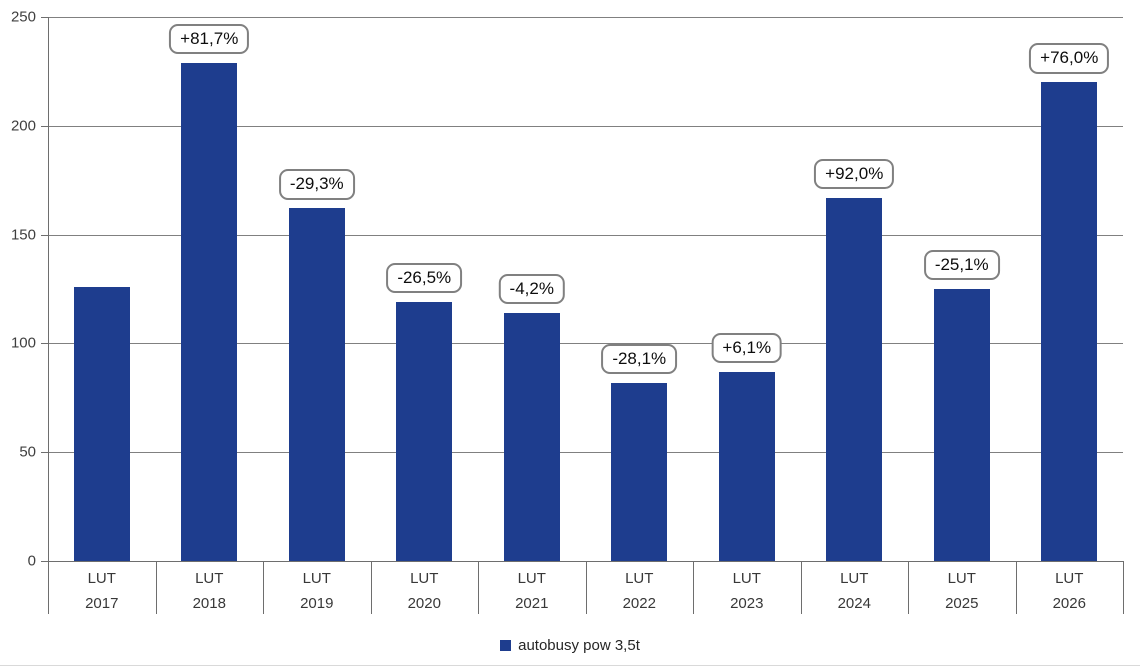 The width and height of the screenshot is (1140, 670). I want to click on y-axis-tick-label: 250, so click(23, 17).